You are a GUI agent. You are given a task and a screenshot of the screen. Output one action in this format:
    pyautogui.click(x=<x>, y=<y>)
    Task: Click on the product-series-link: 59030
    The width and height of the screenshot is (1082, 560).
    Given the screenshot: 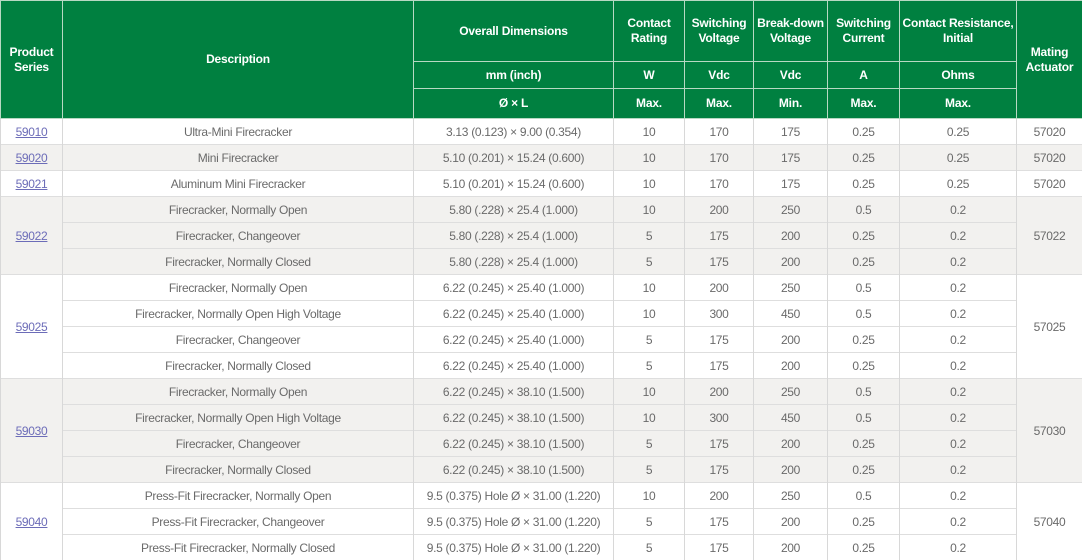 What is the action you would take?
    pyautogui.click(x=31, y=430)
    